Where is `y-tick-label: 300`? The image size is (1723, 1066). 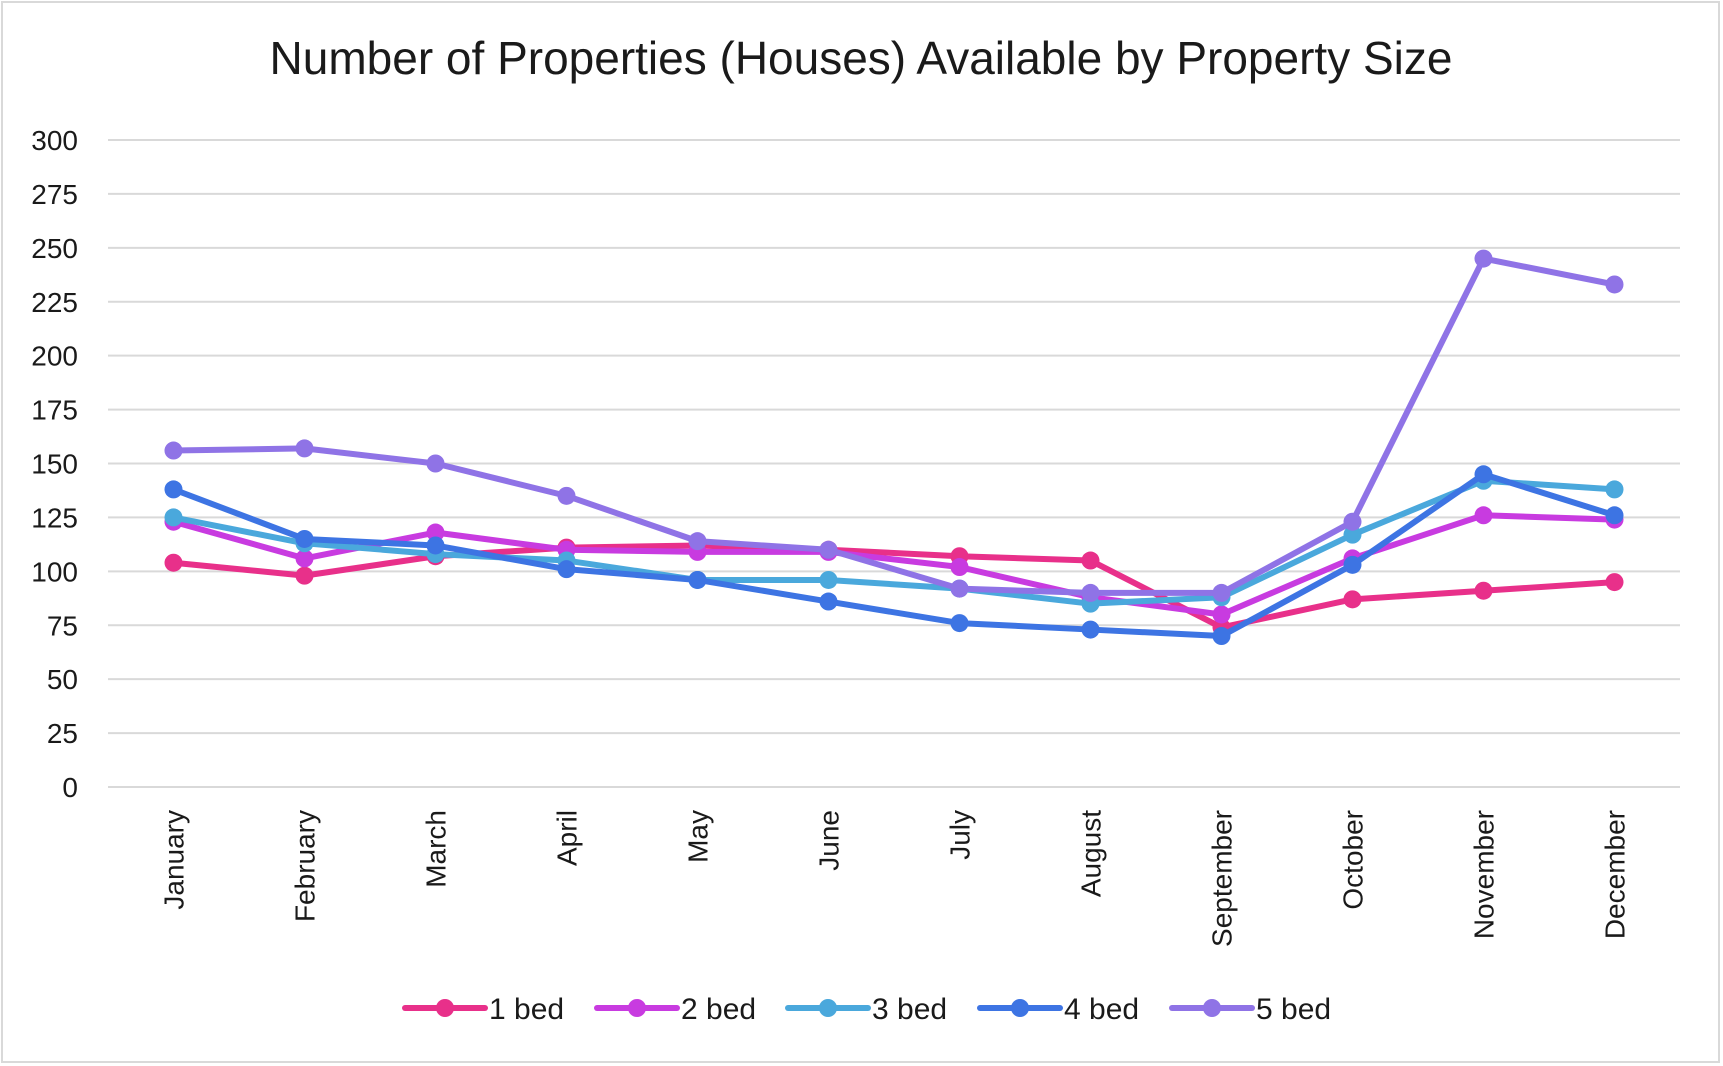 y-tick-label: 300 is located at coordinates (54, 140).